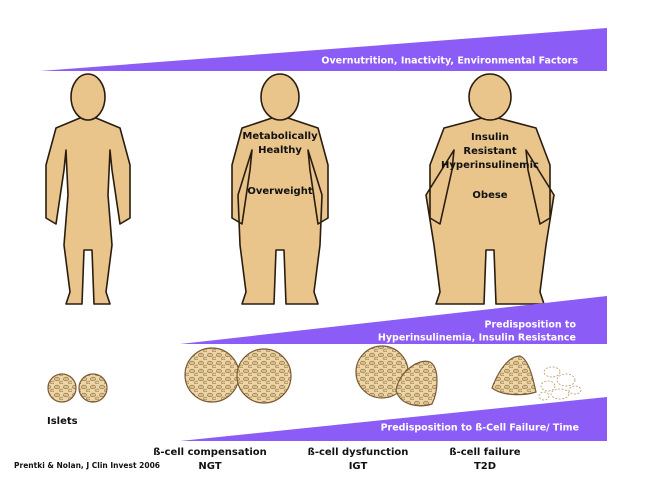 The width and height of the screenshot is (650, 498). What do you see at coordinates (62, 421) in the screenshot?
I see `islets-label: Islets` at bounding box center [62, 421].